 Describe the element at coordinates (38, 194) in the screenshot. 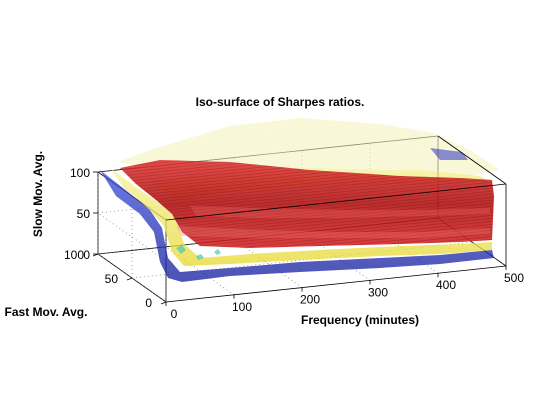

I see `z-axis-label: Slow Mov. Avg.` at that location.